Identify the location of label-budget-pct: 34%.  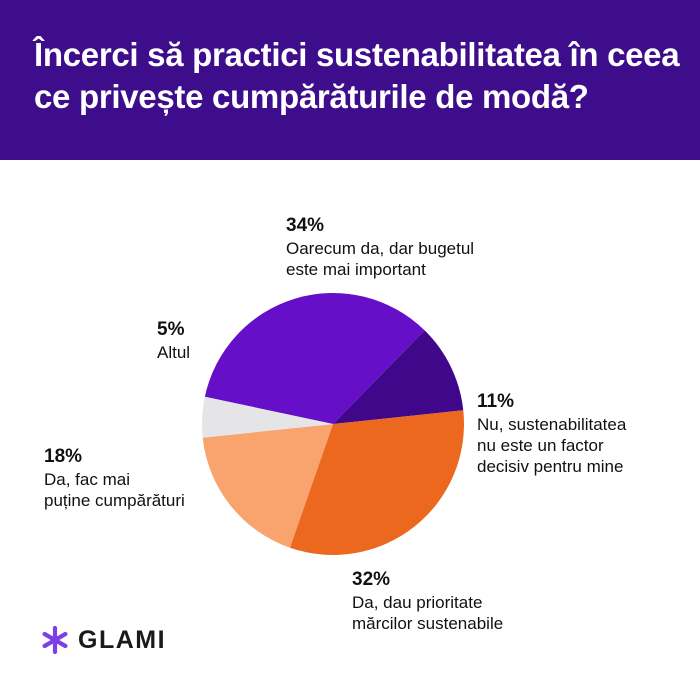
(305, 225).